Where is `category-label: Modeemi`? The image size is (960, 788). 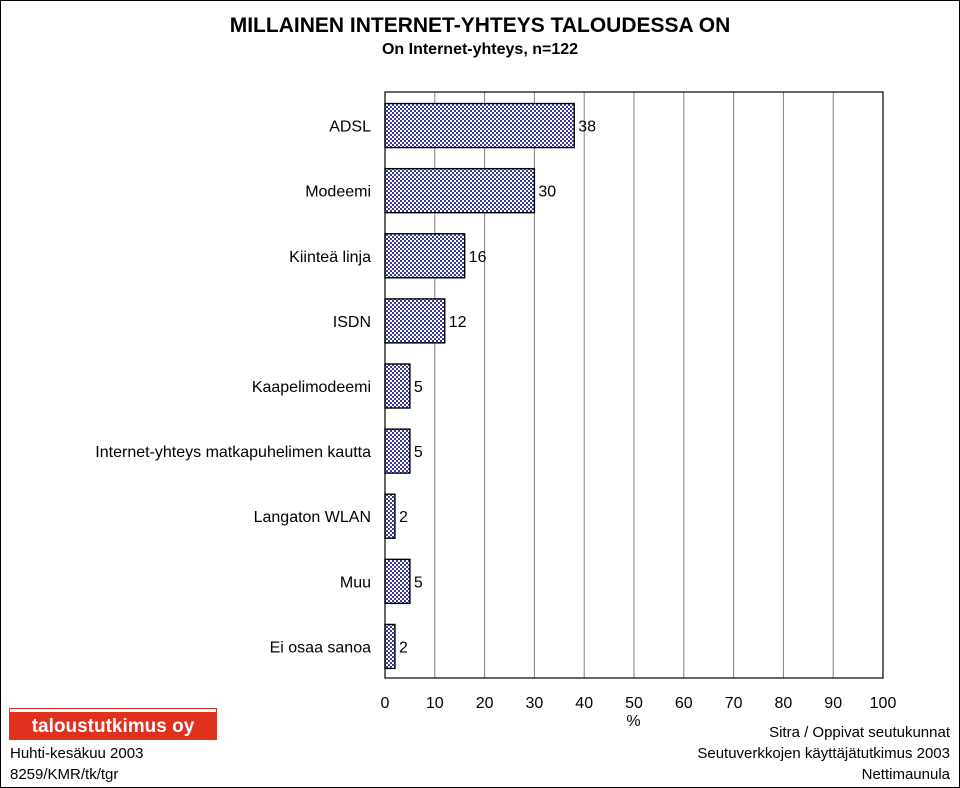
category-label: Modeemi is located at coordinates (338, 192).